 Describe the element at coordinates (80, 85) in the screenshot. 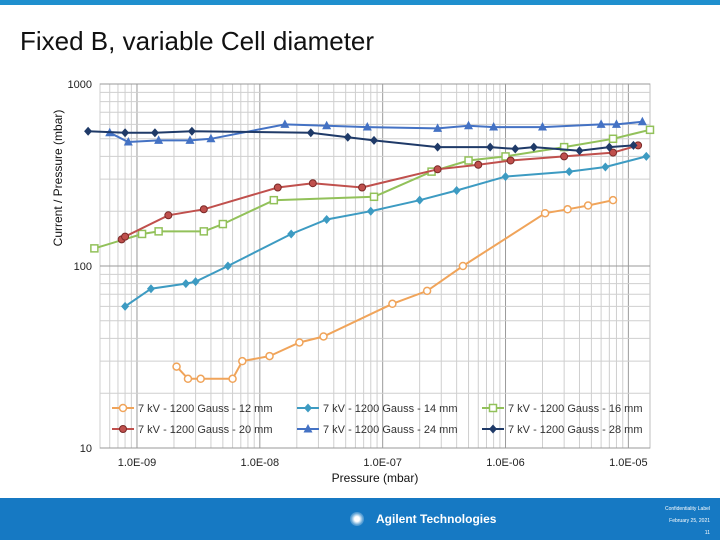

I see `y-tick-label: 1000` at that location.